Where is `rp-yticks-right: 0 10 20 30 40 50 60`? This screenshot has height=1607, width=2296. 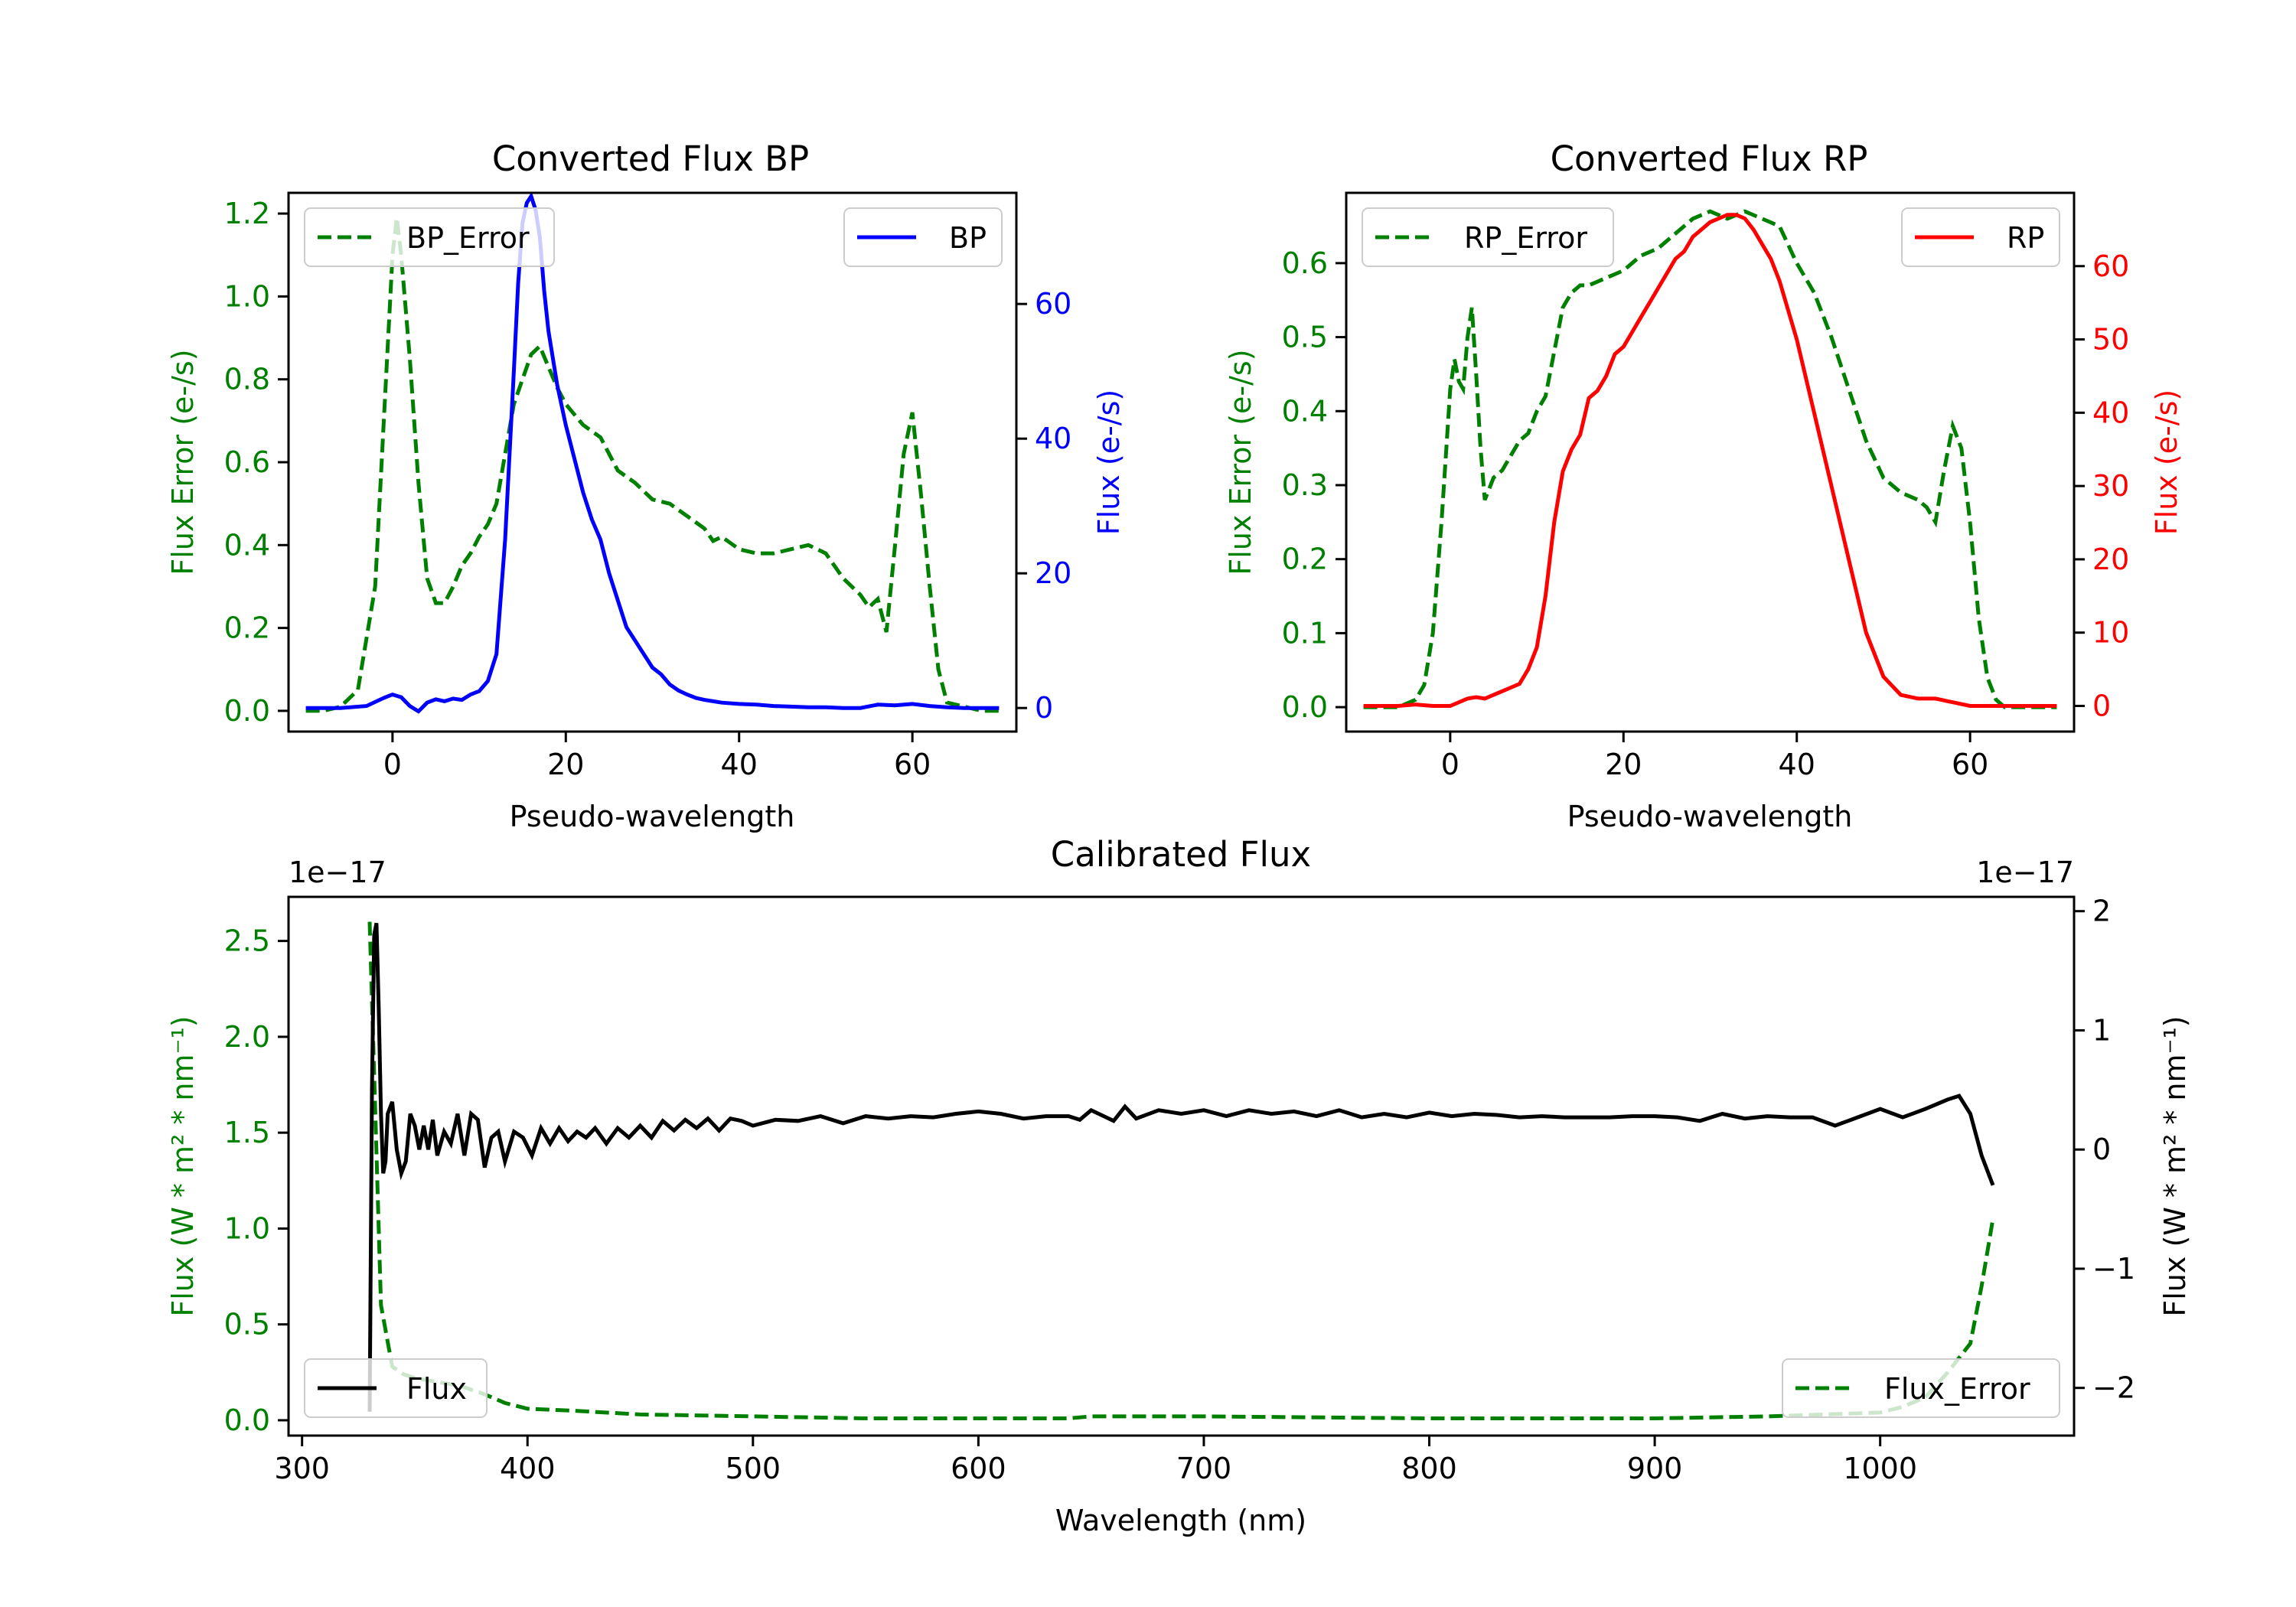 rp-yticks-right: 0 10 20 30 40 50 60 is located at coordinates (2101, 485).